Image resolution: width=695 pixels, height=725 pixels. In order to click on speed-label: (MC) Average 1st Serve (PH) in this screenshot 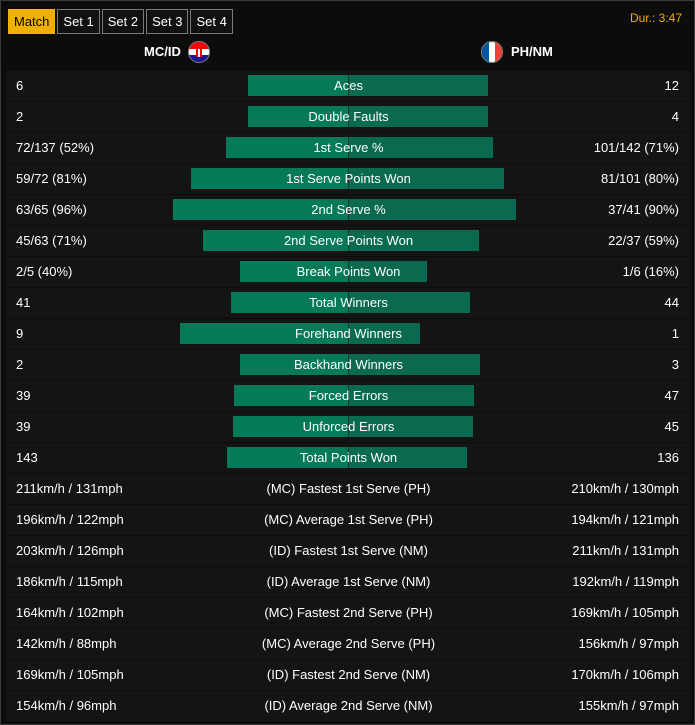, I will do `click(348, 519)`.